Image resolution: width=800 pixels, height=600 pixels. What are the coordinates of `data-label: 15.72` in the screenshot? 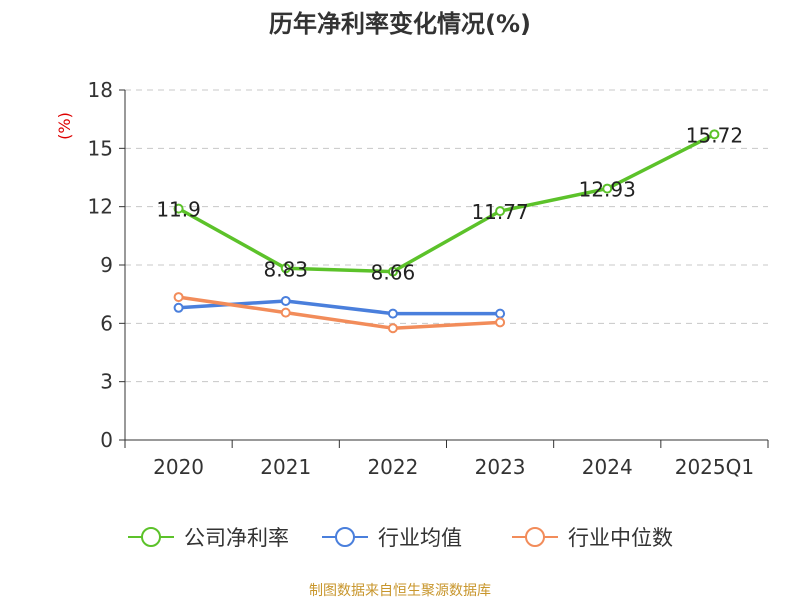 It's located at (714, 135).